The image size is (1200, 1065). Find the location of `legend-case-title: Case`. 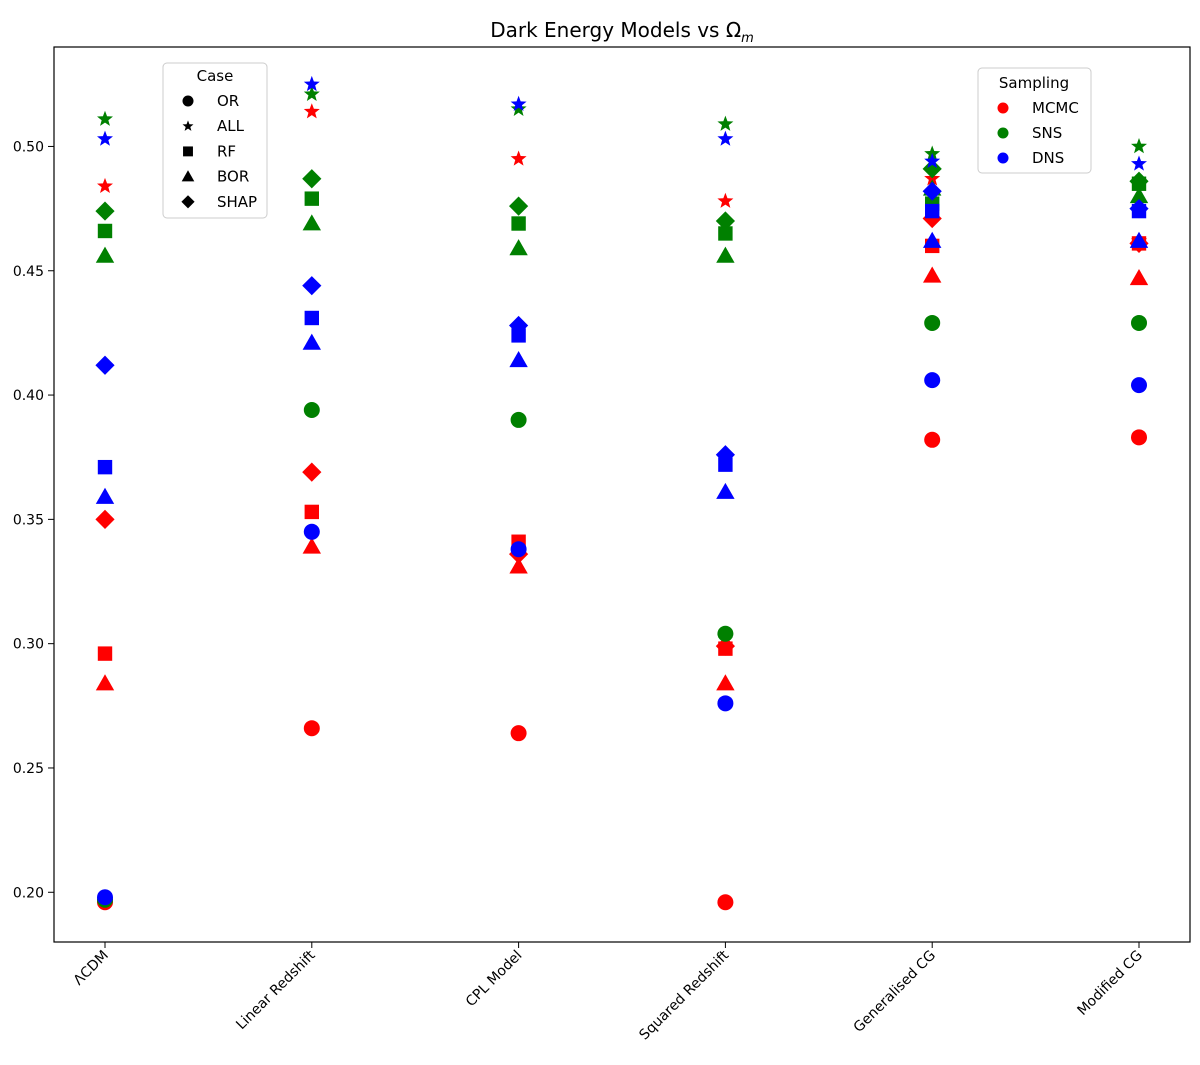

legend-case-title: Case is located at coordinates (215, 76).